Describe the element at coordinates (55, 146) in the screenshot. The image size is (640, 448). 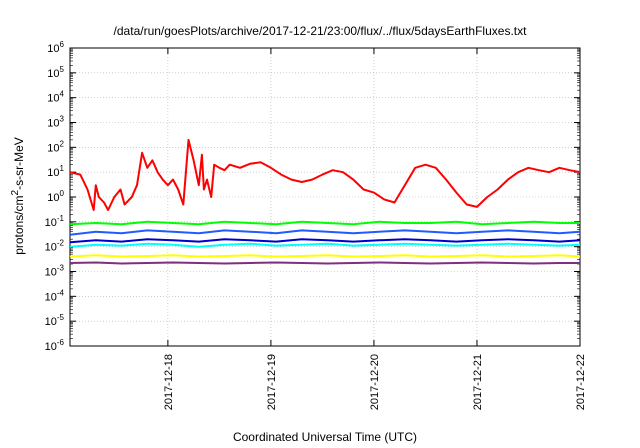
I see `y-tick-label: 10²` at that location.